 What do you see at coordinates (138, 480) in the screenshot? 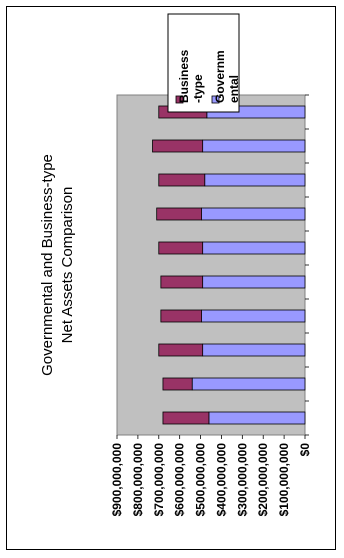
I see `value-tick-label-8: $800,000,000` at bounding box center [138, 480].